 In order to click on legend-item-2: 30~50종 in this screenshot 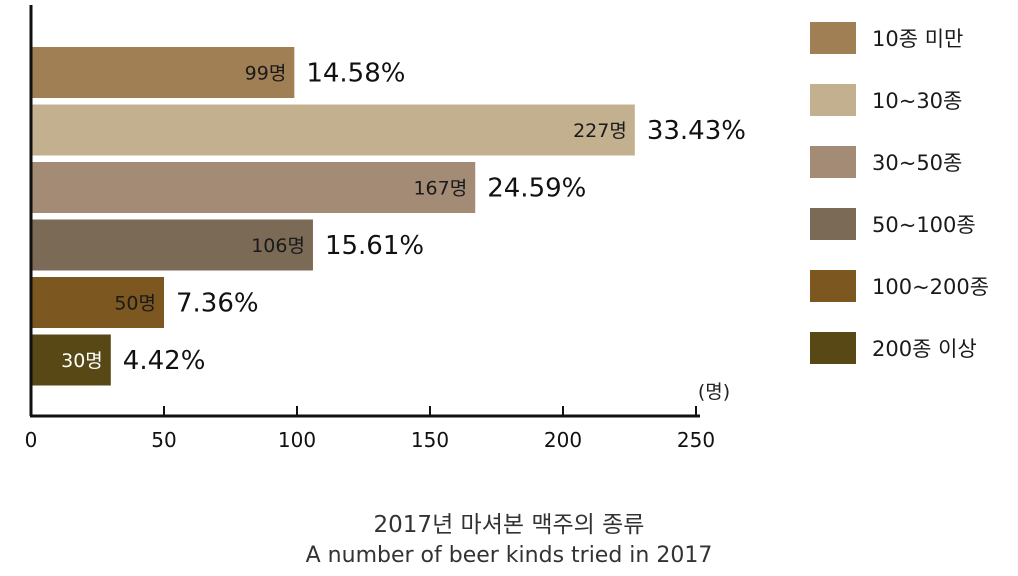, I will do `click(910, 162)`.